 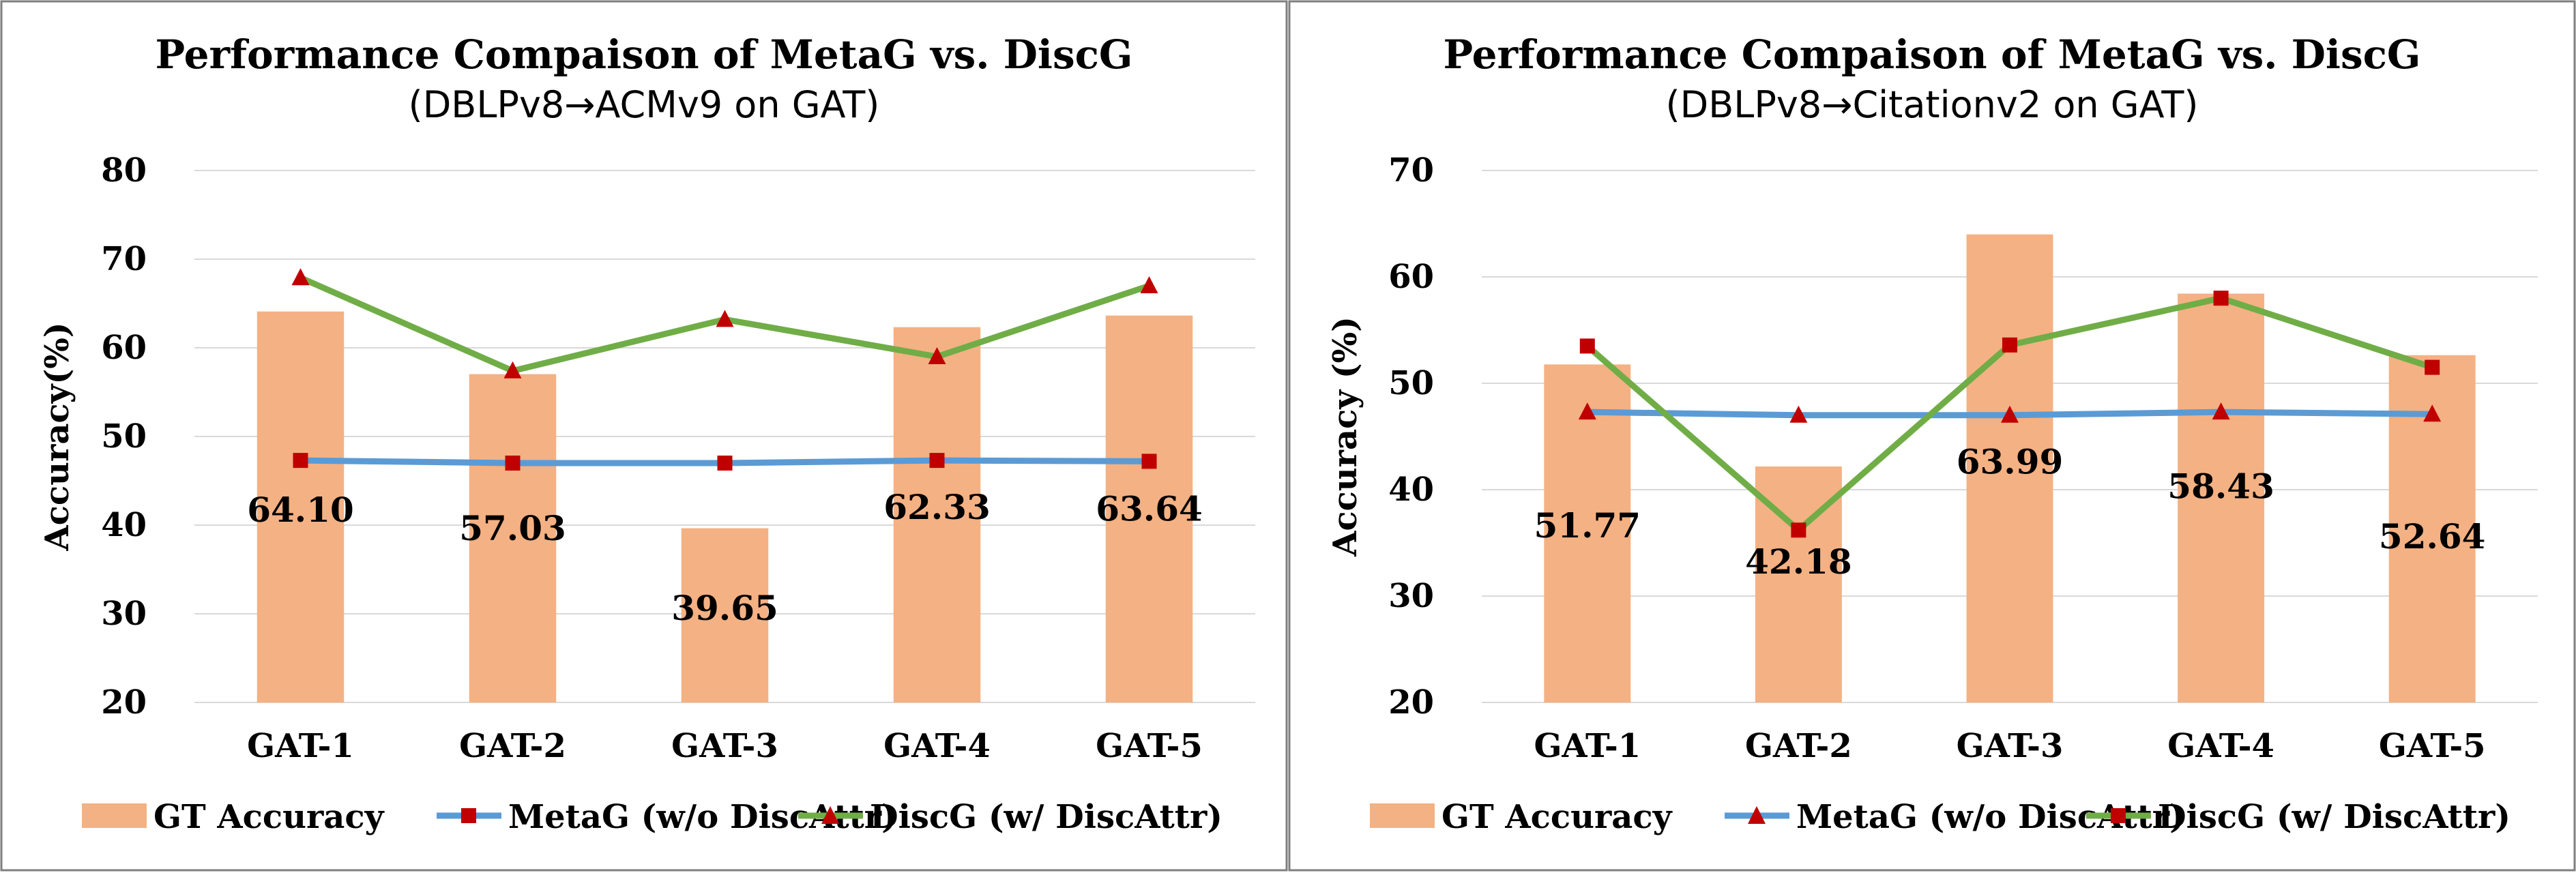 I want to click on data-label: 64.10, so click(x=300, y=510).